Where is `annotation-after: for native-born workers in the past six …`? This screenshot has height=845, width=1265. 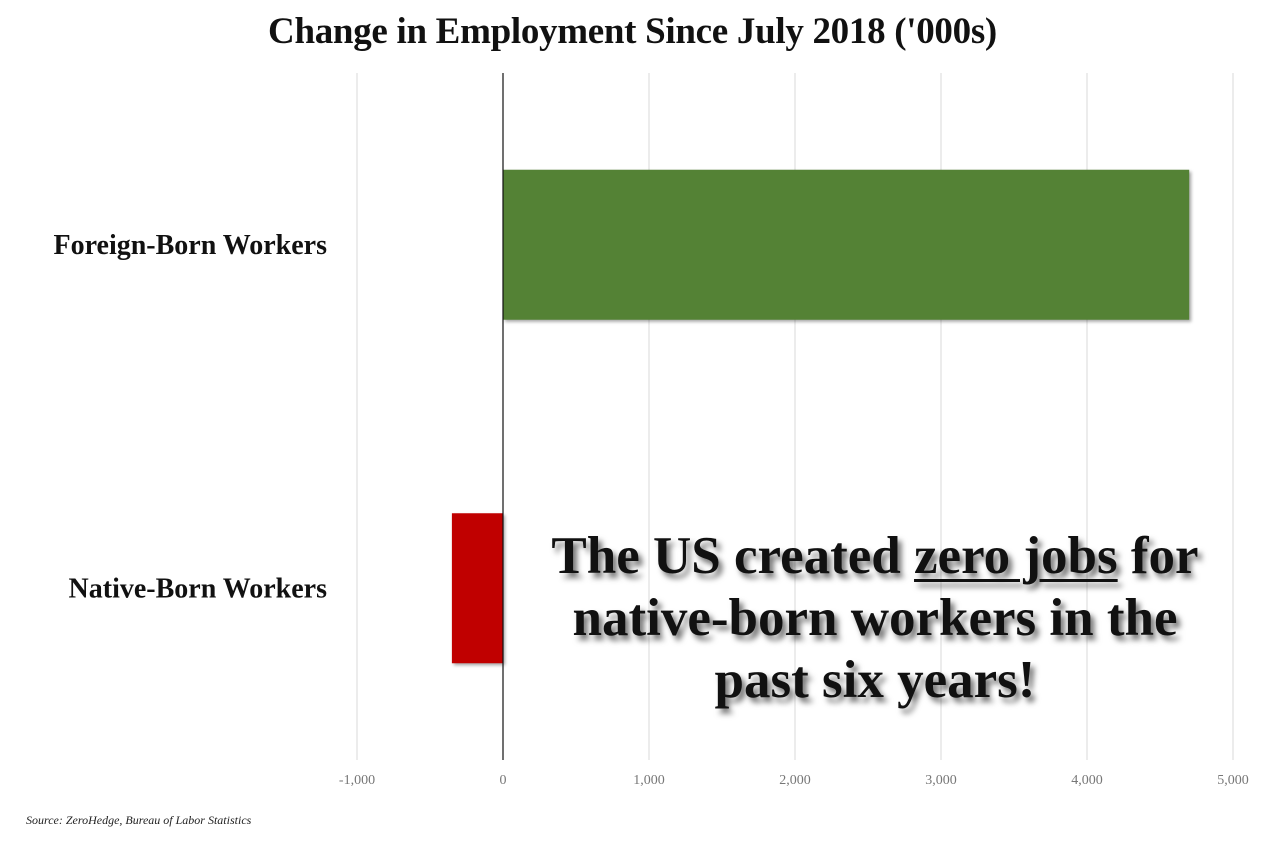 annotation-after: for native-born workers in the past six … is located at coordinates (885, 618).